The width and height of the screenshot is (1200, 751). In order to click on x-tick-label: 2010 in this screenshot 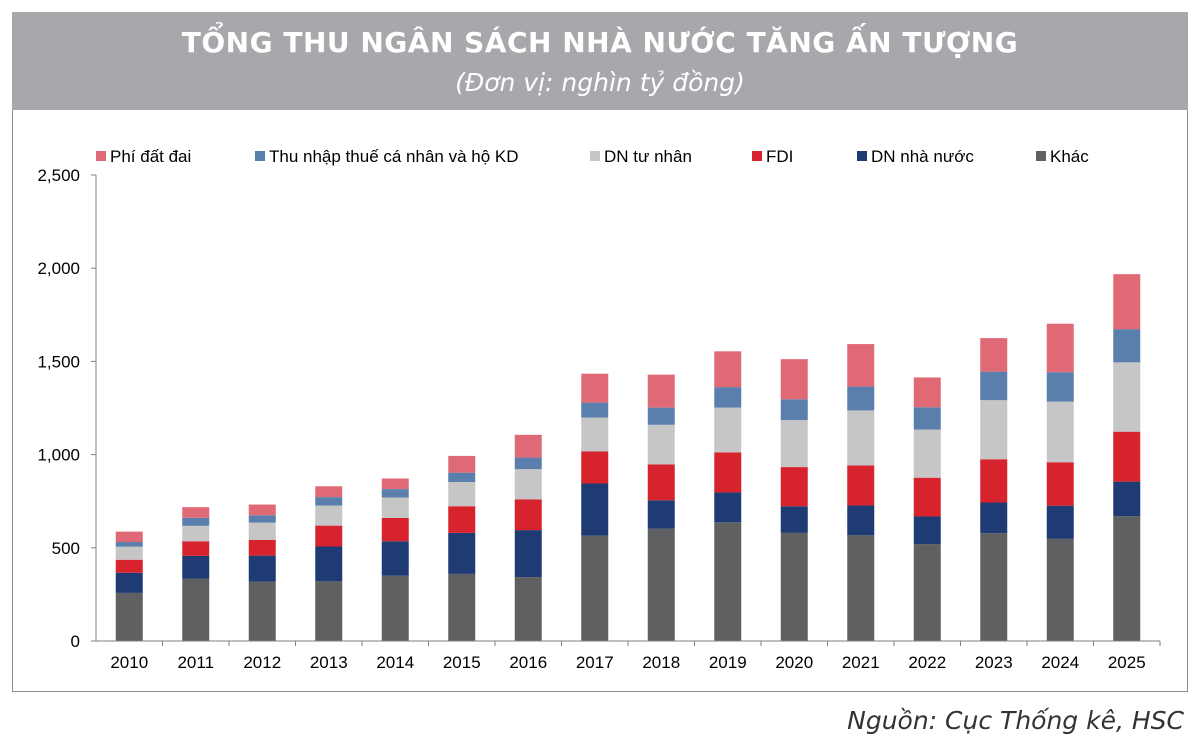, I will do `click(129, 662)`.